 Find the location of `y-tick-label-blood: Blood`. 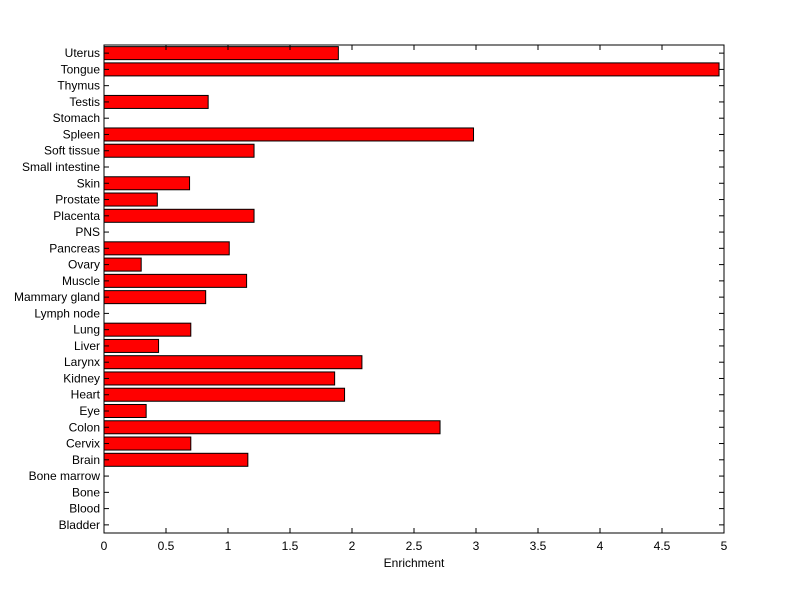

y-tick-label-blood: Blood is located at coordinates (84, 509).